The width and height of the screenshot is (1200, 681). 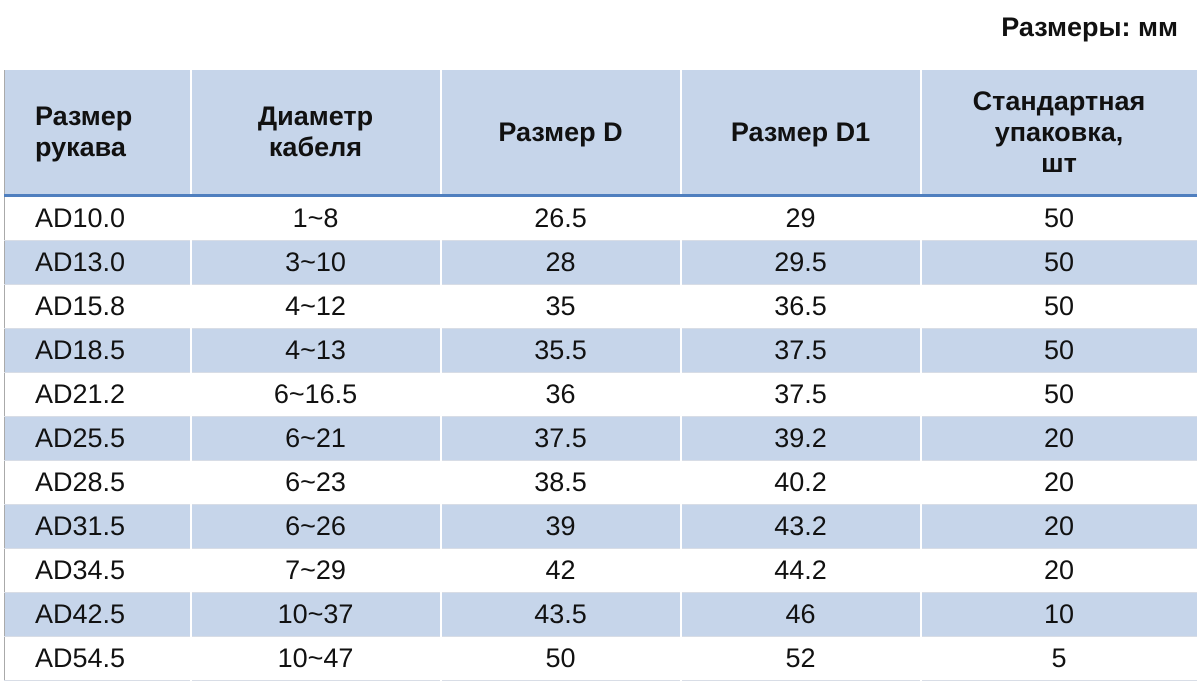 I want to click on table-cell: AD25.5, so click(x=97, y=438).